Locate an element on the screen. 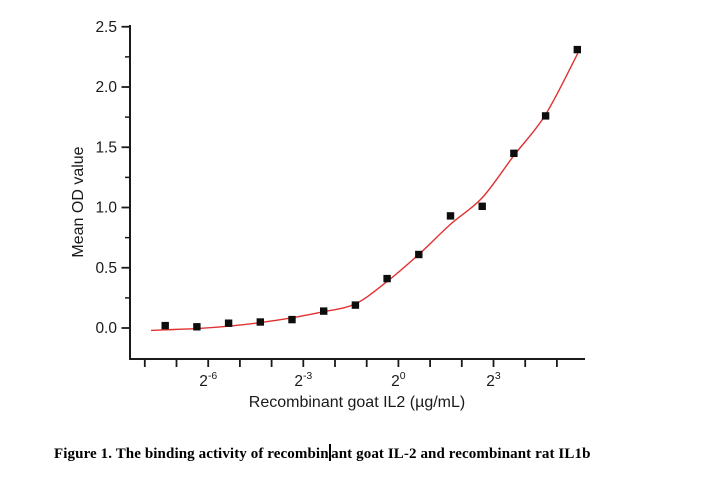 The height and width of the screenshot is (485, 706). y-tick-label: 1.0 is located at coordinates (106, 208).